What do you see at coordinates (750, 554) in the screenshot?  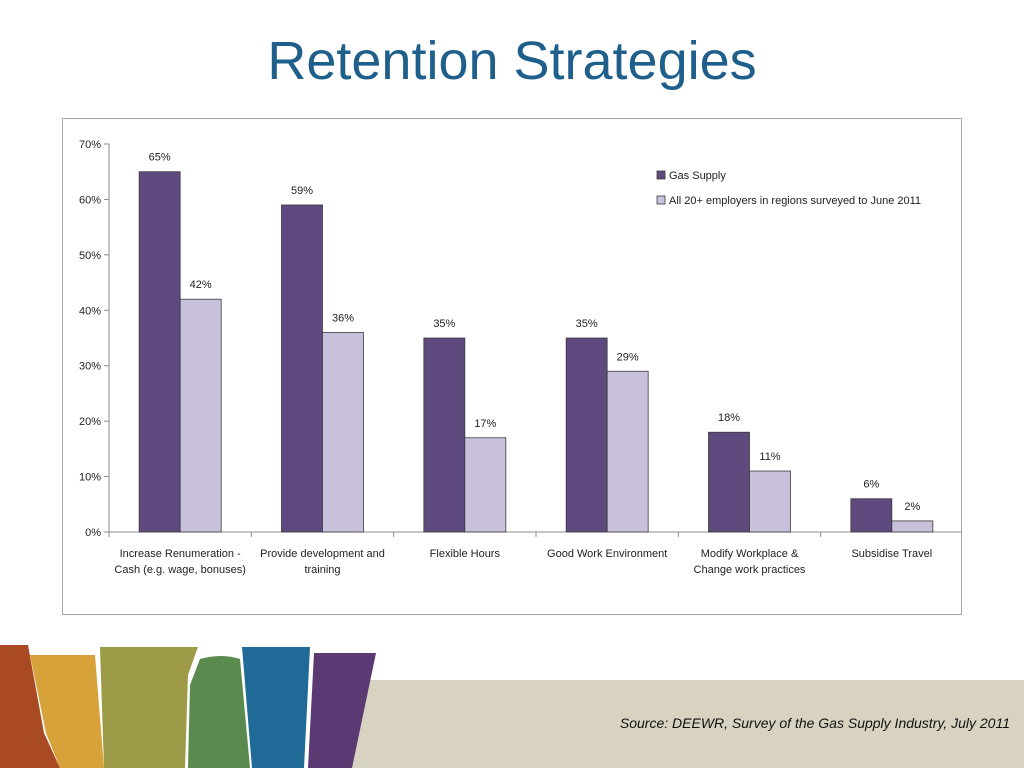 I see `x-tick-label: Modify Workplace &` at bounding box center [750, 554].